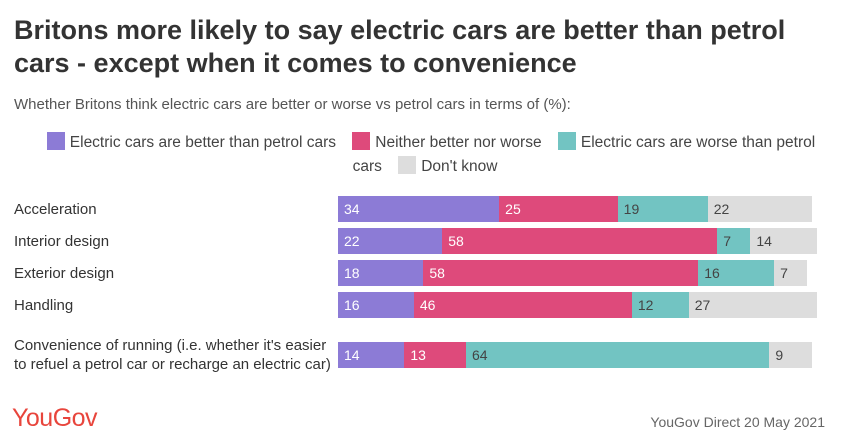  I want to click on value-label: 46, so click(427, 305).